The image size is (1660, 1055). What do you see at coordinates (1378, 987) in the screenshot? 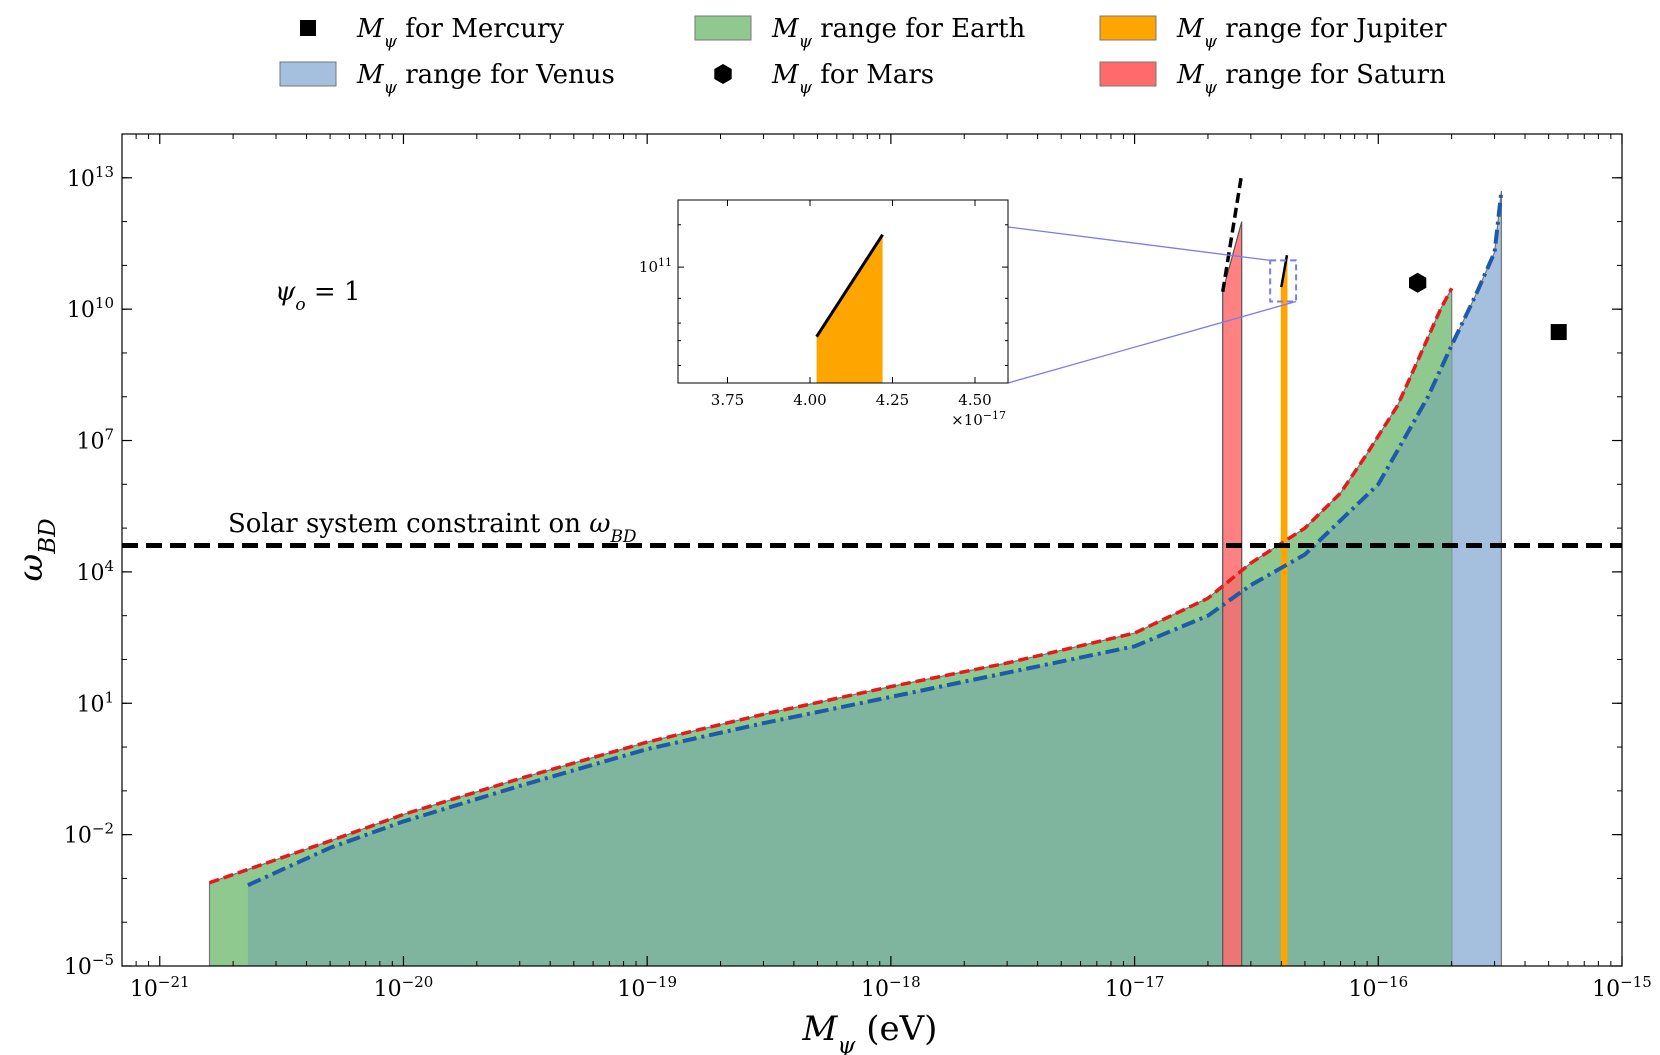
I see `x-tick-label: 10−16` at bounding box center [1378, 987].